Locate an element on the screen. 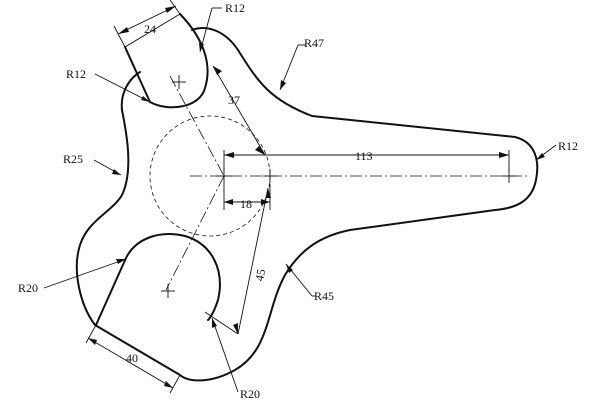  r12-right-label: R12 is located at coordinates (568, 146).